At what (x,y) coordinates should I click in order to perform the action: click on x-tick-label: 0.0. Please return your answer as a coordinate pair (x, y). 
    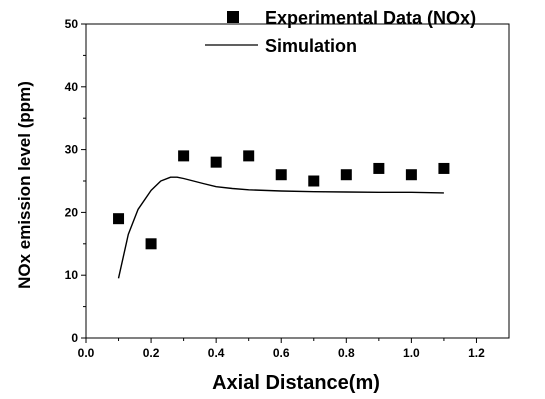
    Looking at the image, I should click on (86, 353).